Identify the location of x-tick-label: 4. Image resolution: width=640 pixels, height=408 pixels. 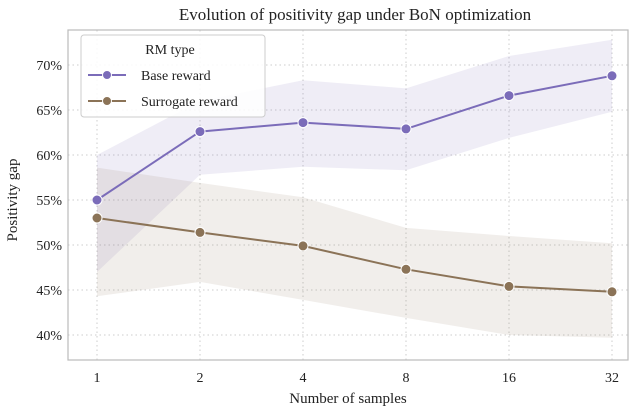
(303, 378).